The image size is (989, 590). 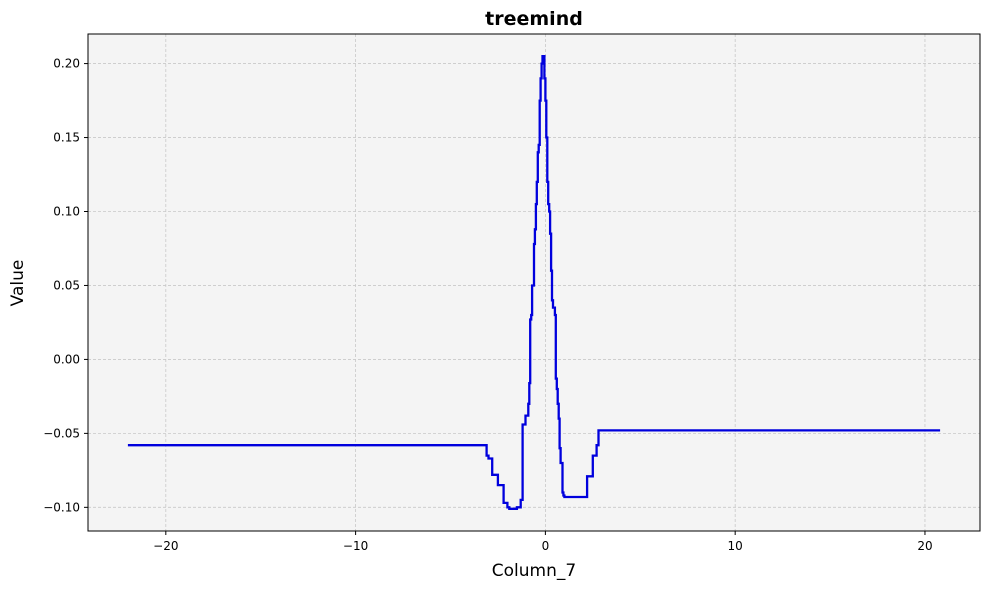 I want to click on x-tick-label: −20, so click(x=165, y=546).